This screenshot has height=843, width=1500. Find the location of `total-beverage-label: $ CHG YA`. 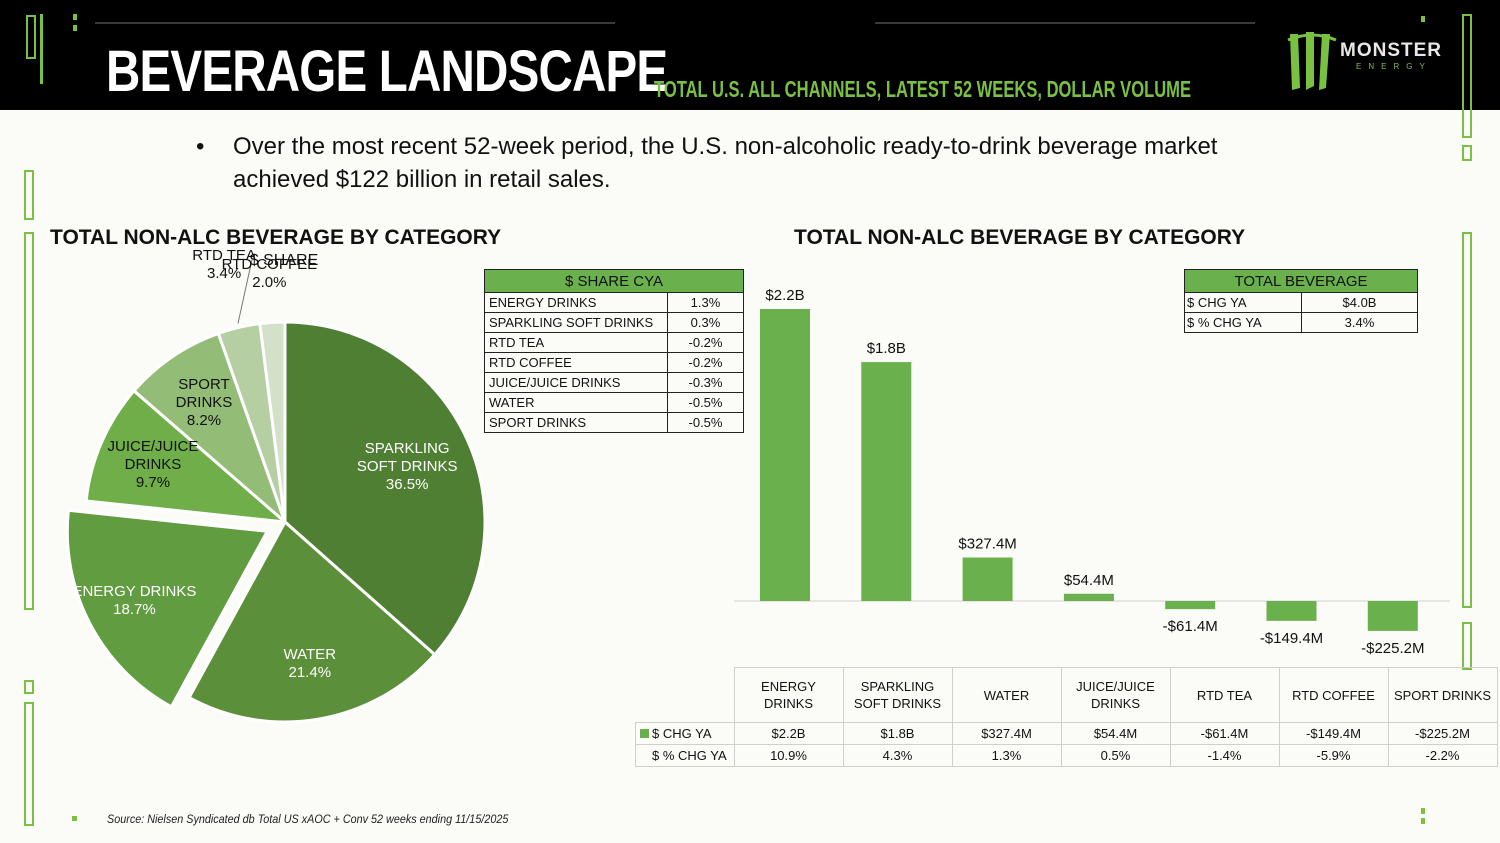

total-beverage-label: $ CHG YA is located at coordinates (1243, 302).